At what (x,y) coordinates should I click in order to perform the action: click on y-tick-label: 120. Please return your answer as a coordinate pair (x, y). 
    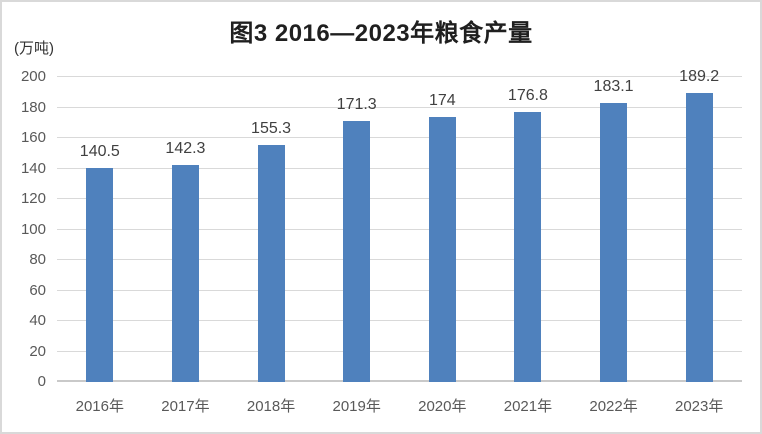
    Looking at the image, I should click on (33, 198).